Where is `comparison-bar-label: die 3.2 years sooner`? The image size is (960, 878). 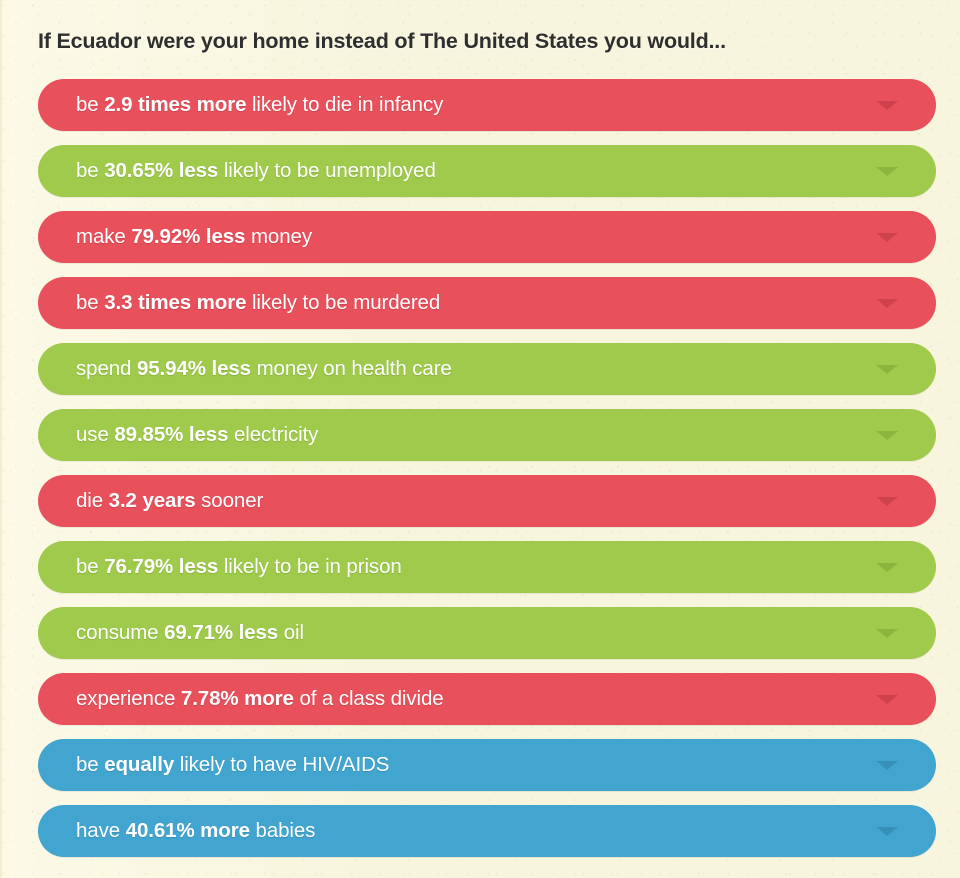 comparison-bar-label: die 3.2 years sooner is located at coordinates (185, 501).